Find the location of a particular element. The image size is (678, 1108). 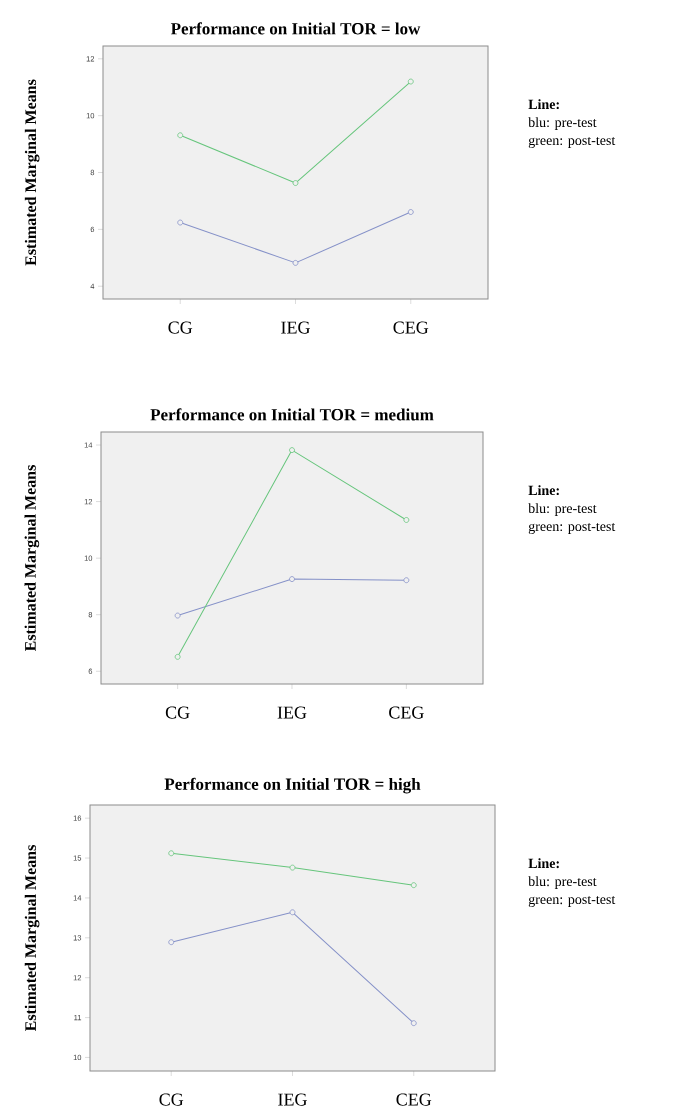

chart-title: Performance on Initial TOR = medium is located at coordinates (292, 414).